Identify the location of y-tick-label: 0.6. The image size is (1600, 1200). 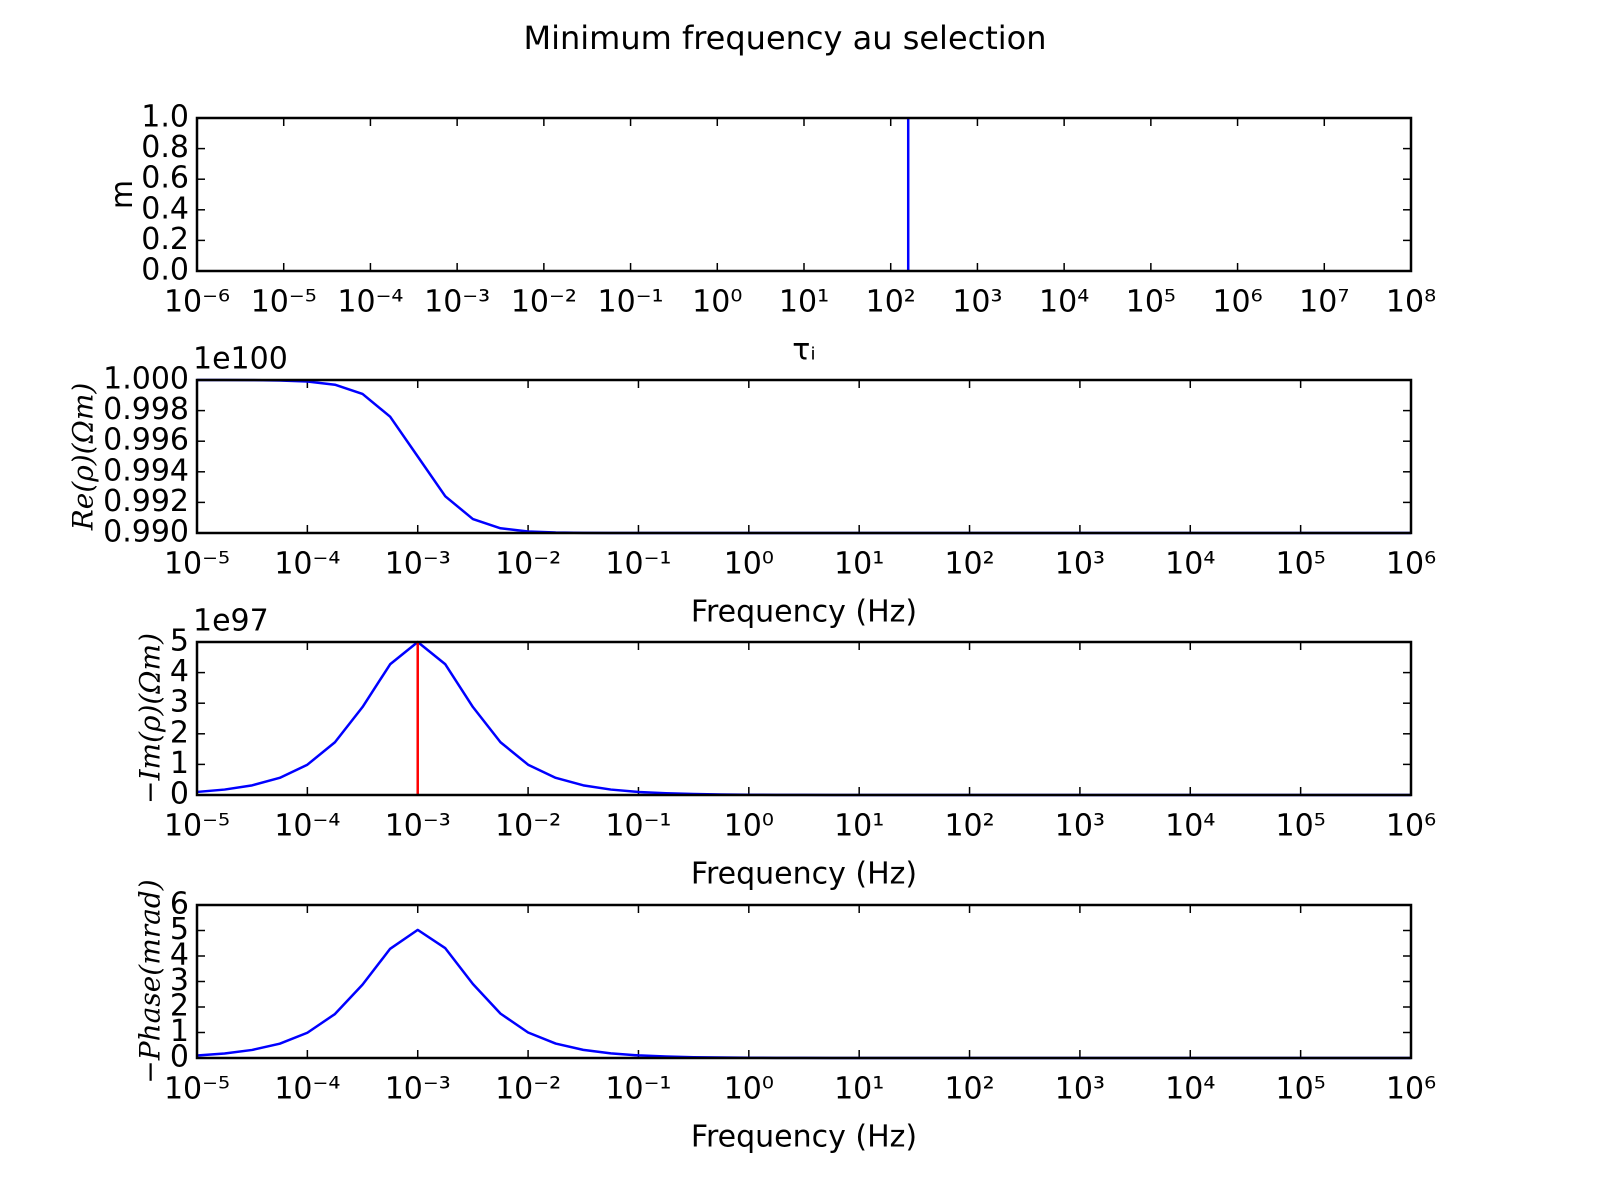
(165, 178).